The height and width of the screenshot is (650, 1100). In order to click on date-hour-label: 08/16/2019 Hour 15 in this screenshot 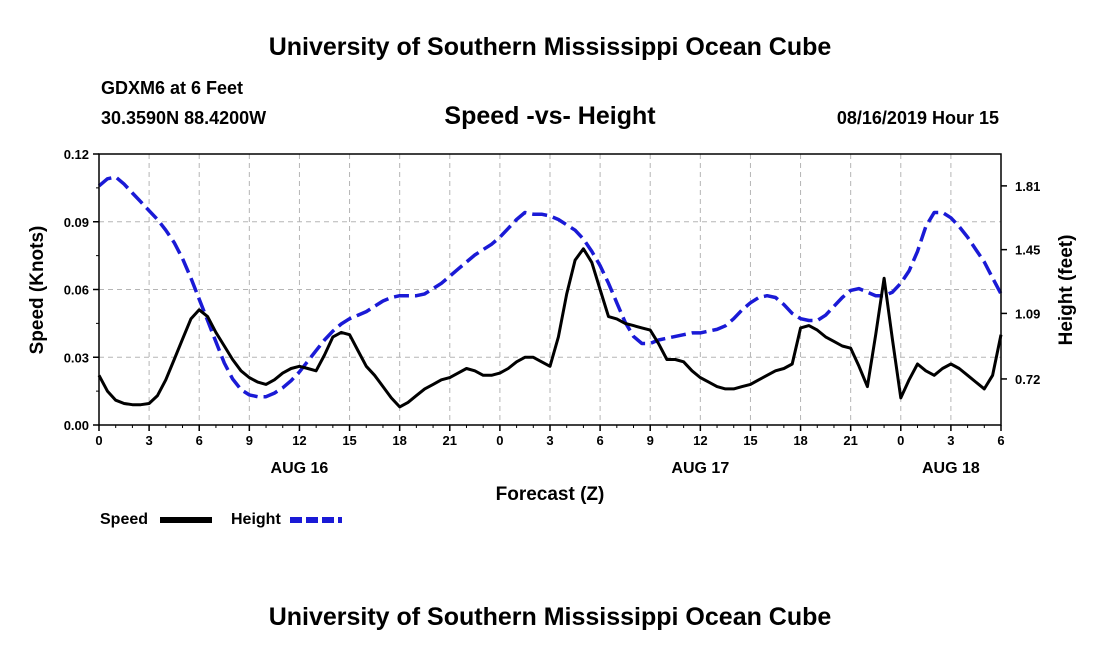, I will do `click(918, 118)`.